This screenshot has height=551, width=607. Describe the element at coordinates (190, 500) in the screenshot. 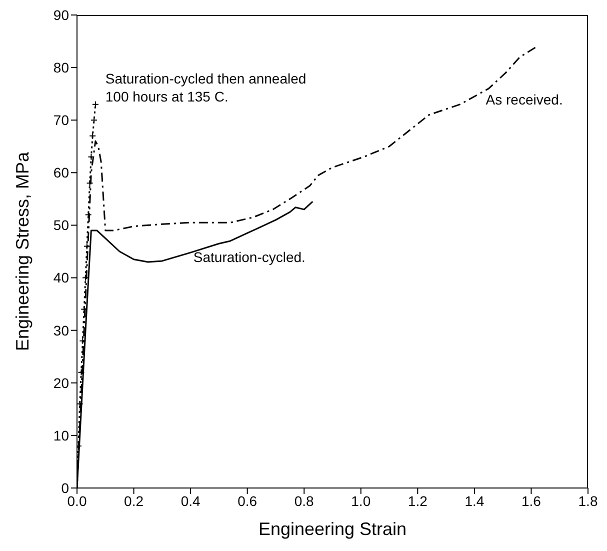

I see `x-tick-label: 0.4` at that location.